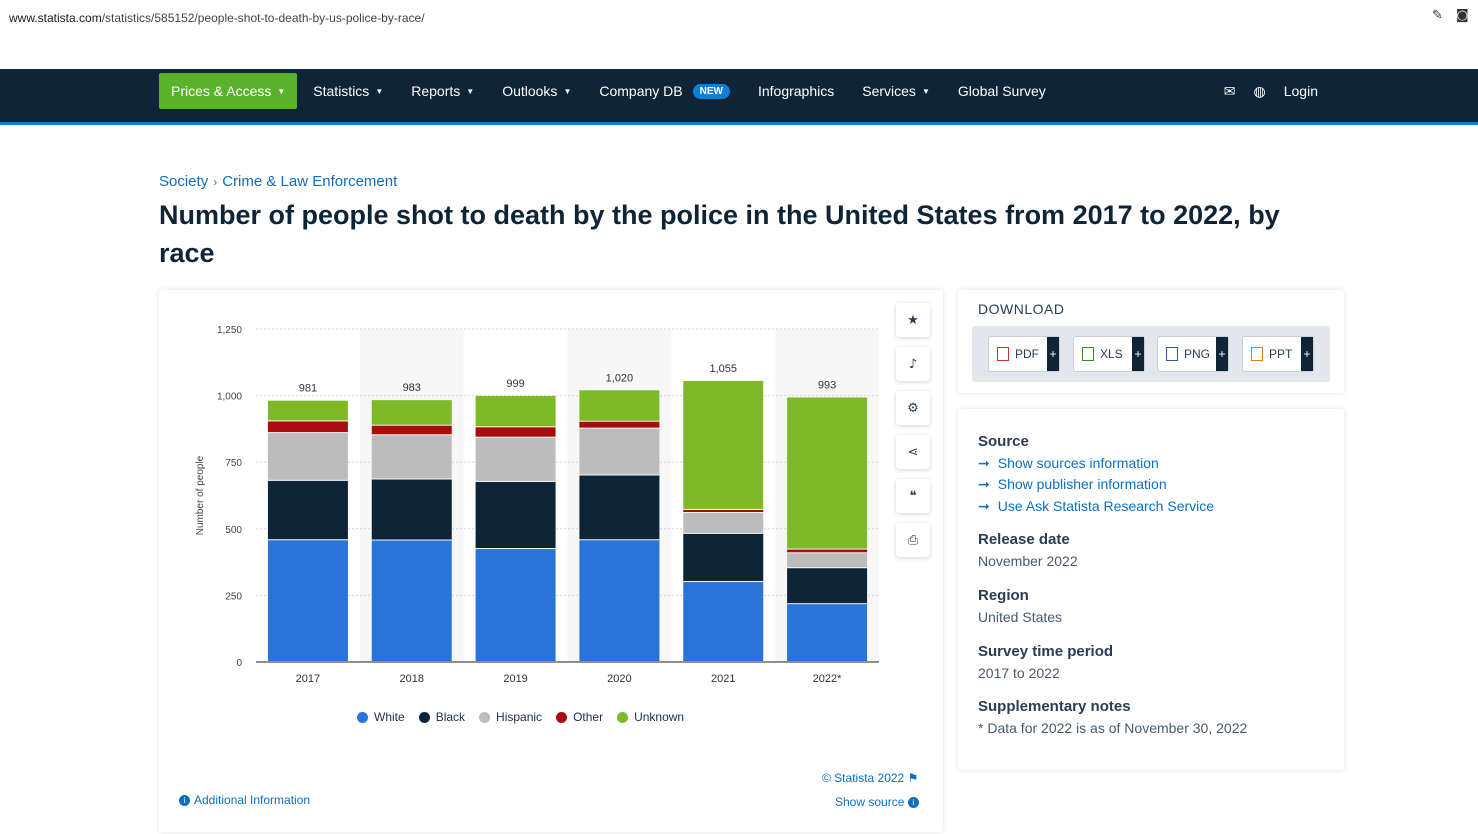 The image size is (1478, 834). What do you see at coordinates (1106, 506) in the screenshot?
I see `link-text: Use Ask Statista Research Service` at bounding box center [1106, 506].